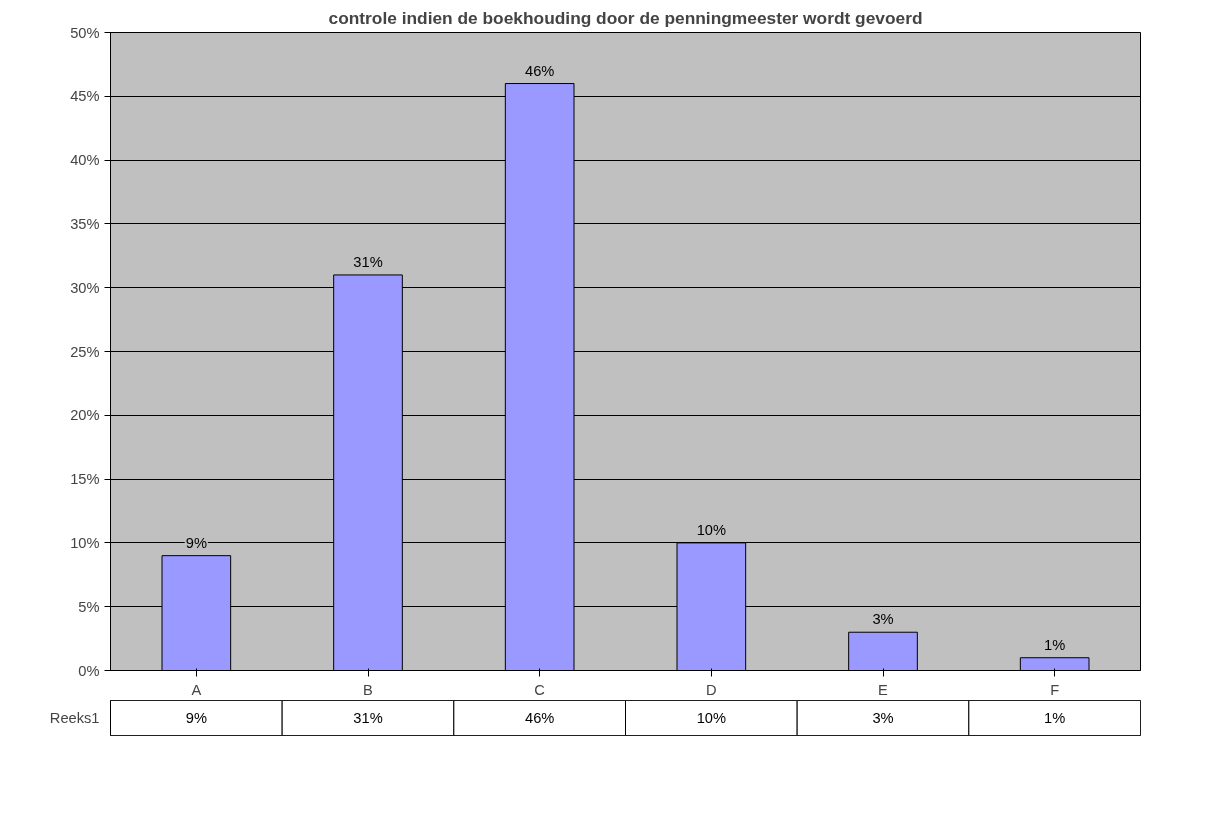 This screenshot has width=1220, height=819. What do you see at coordinates (74, 718) in the screenshot?
I see `legend-label: Reeks1` at bounding box center [74, 718].